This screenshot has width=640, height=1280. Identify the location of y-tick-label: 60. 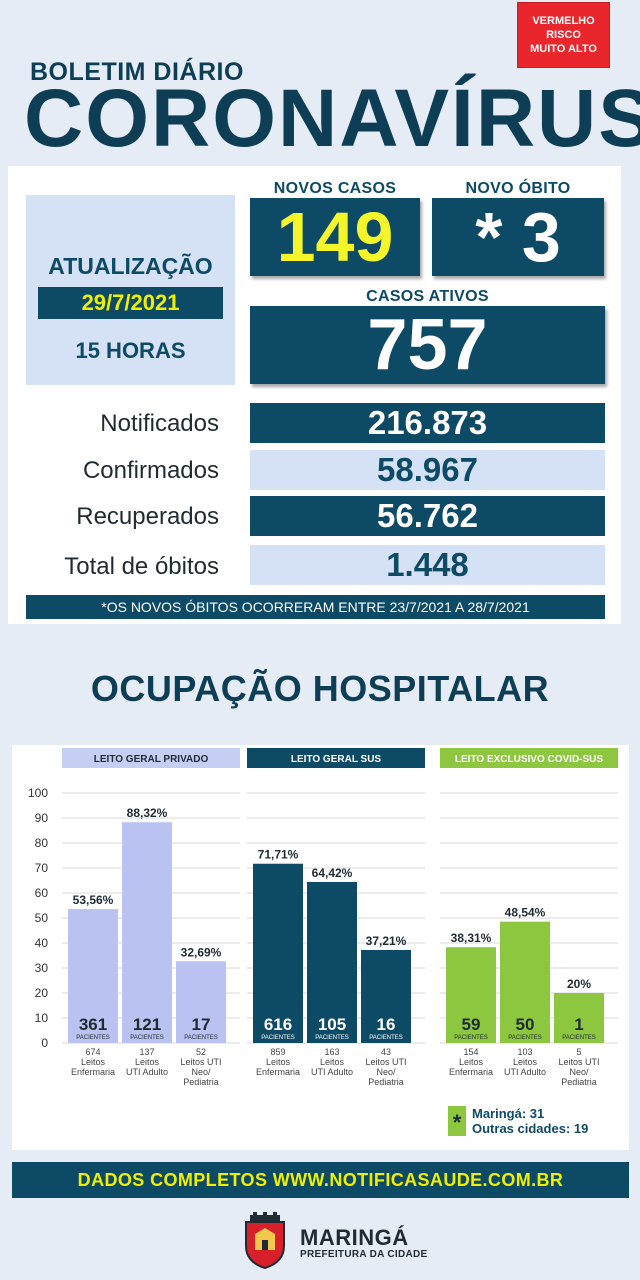
(42, 893).